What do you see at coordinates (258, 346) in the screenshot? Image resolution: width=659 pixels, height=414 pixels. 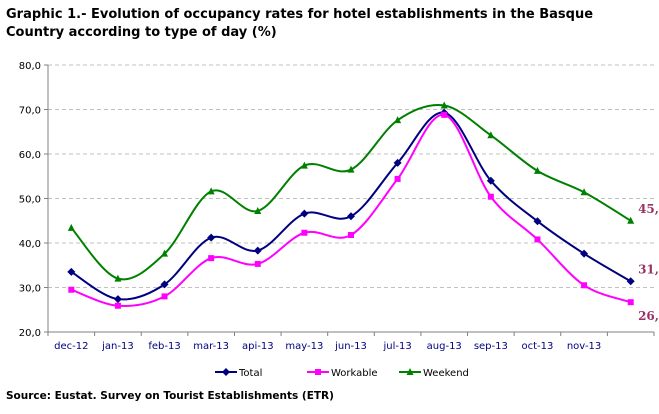 I see `x-tick-label: api-13` at bounding box center [258, 346].